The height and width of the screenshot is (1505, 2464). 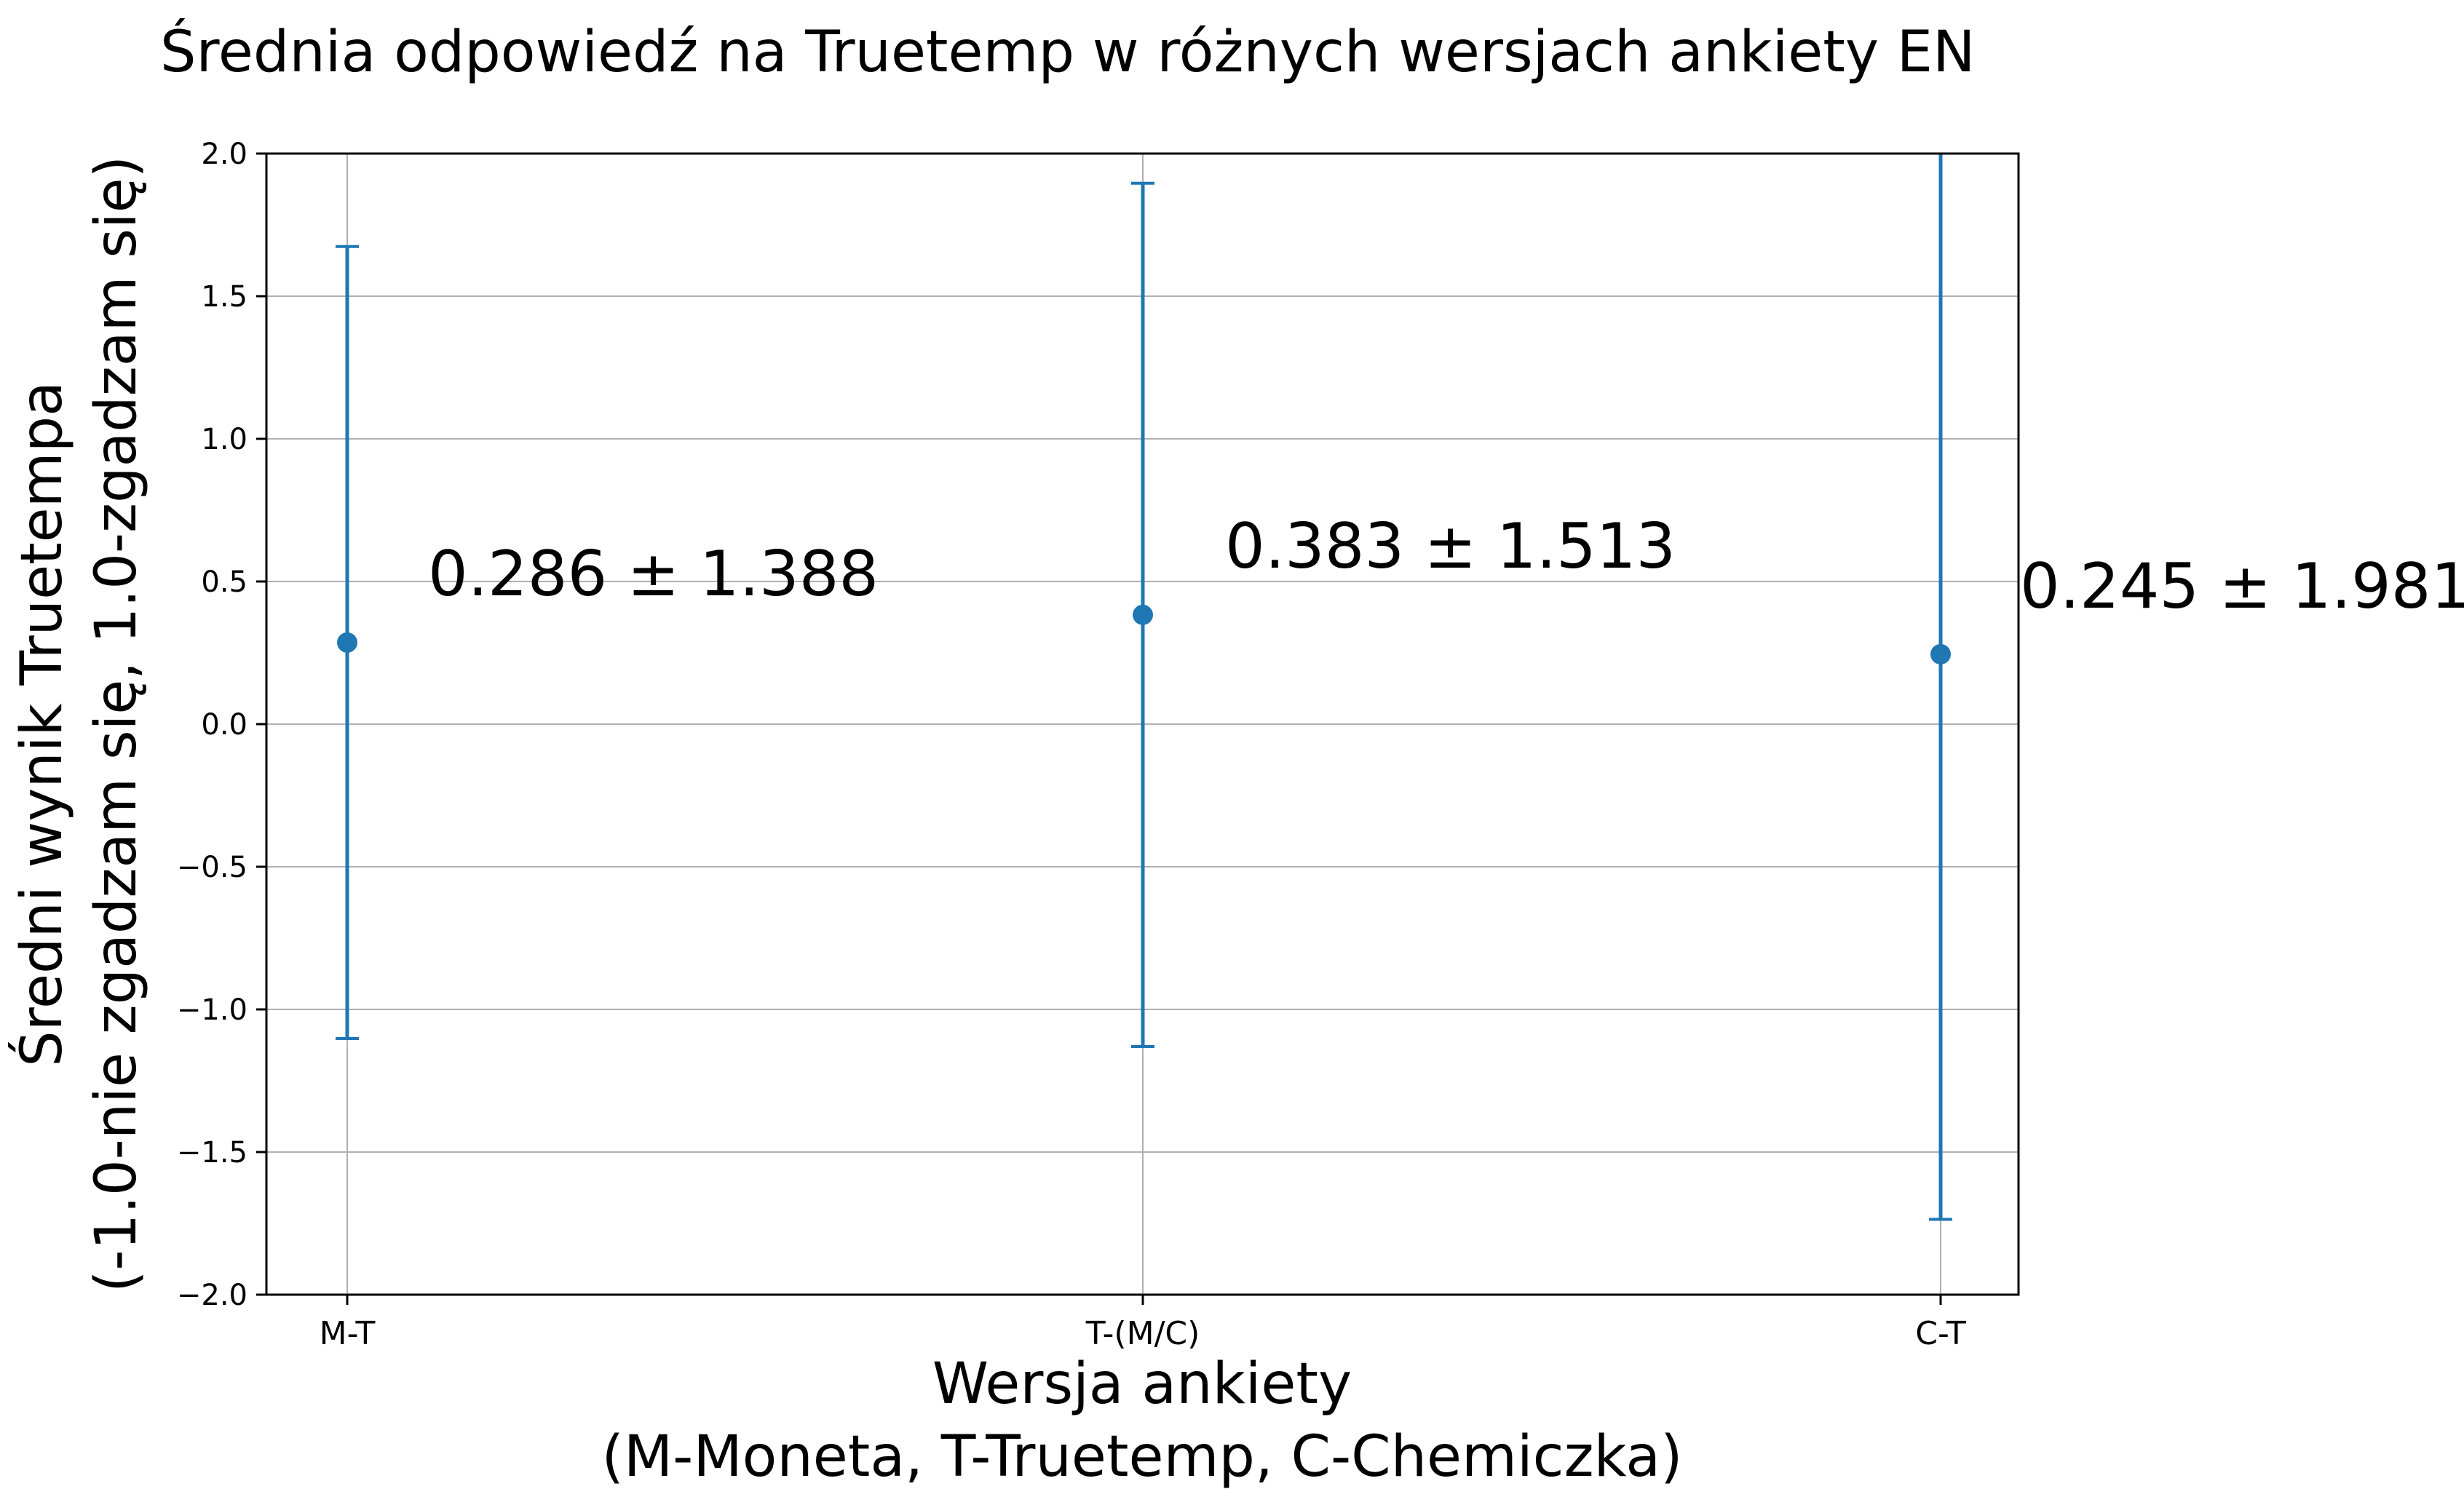 I want to click on y-tick-label: −0.5, so click(x=212, y=867).